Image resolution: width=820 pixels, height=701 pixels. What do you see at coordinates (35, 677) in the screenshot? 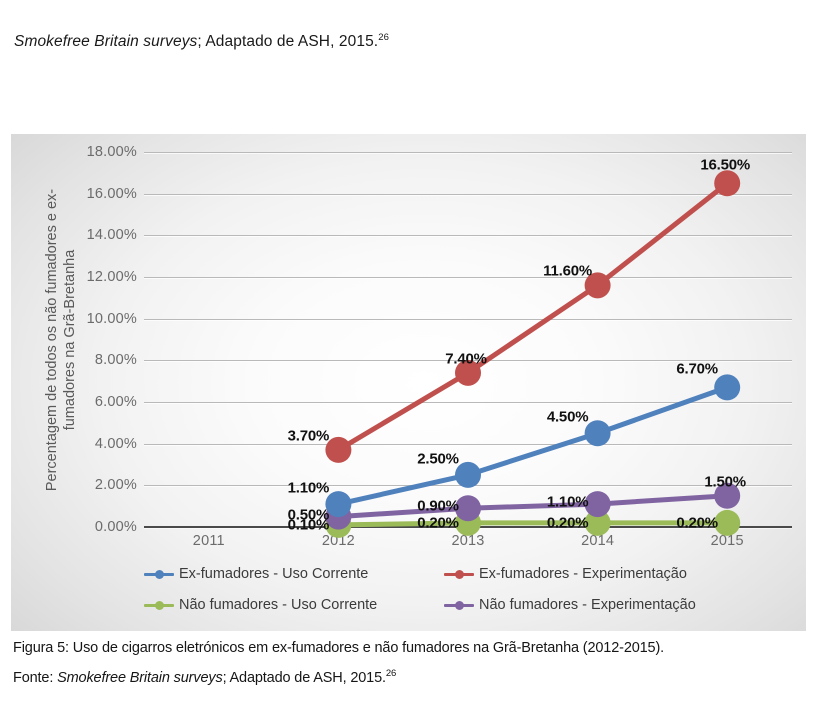
I see `caption-source-prefix: Fonte:` at bounding box center [35, 677].